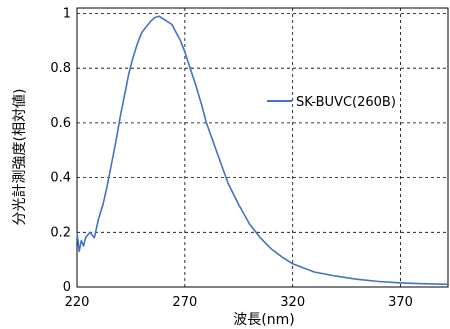 The image size is (450, 329). What do you see at coordinates (263, 320) in the screenshot?
I see `x-axis-title: 波長(nm)` at bounding box center [263, 320].